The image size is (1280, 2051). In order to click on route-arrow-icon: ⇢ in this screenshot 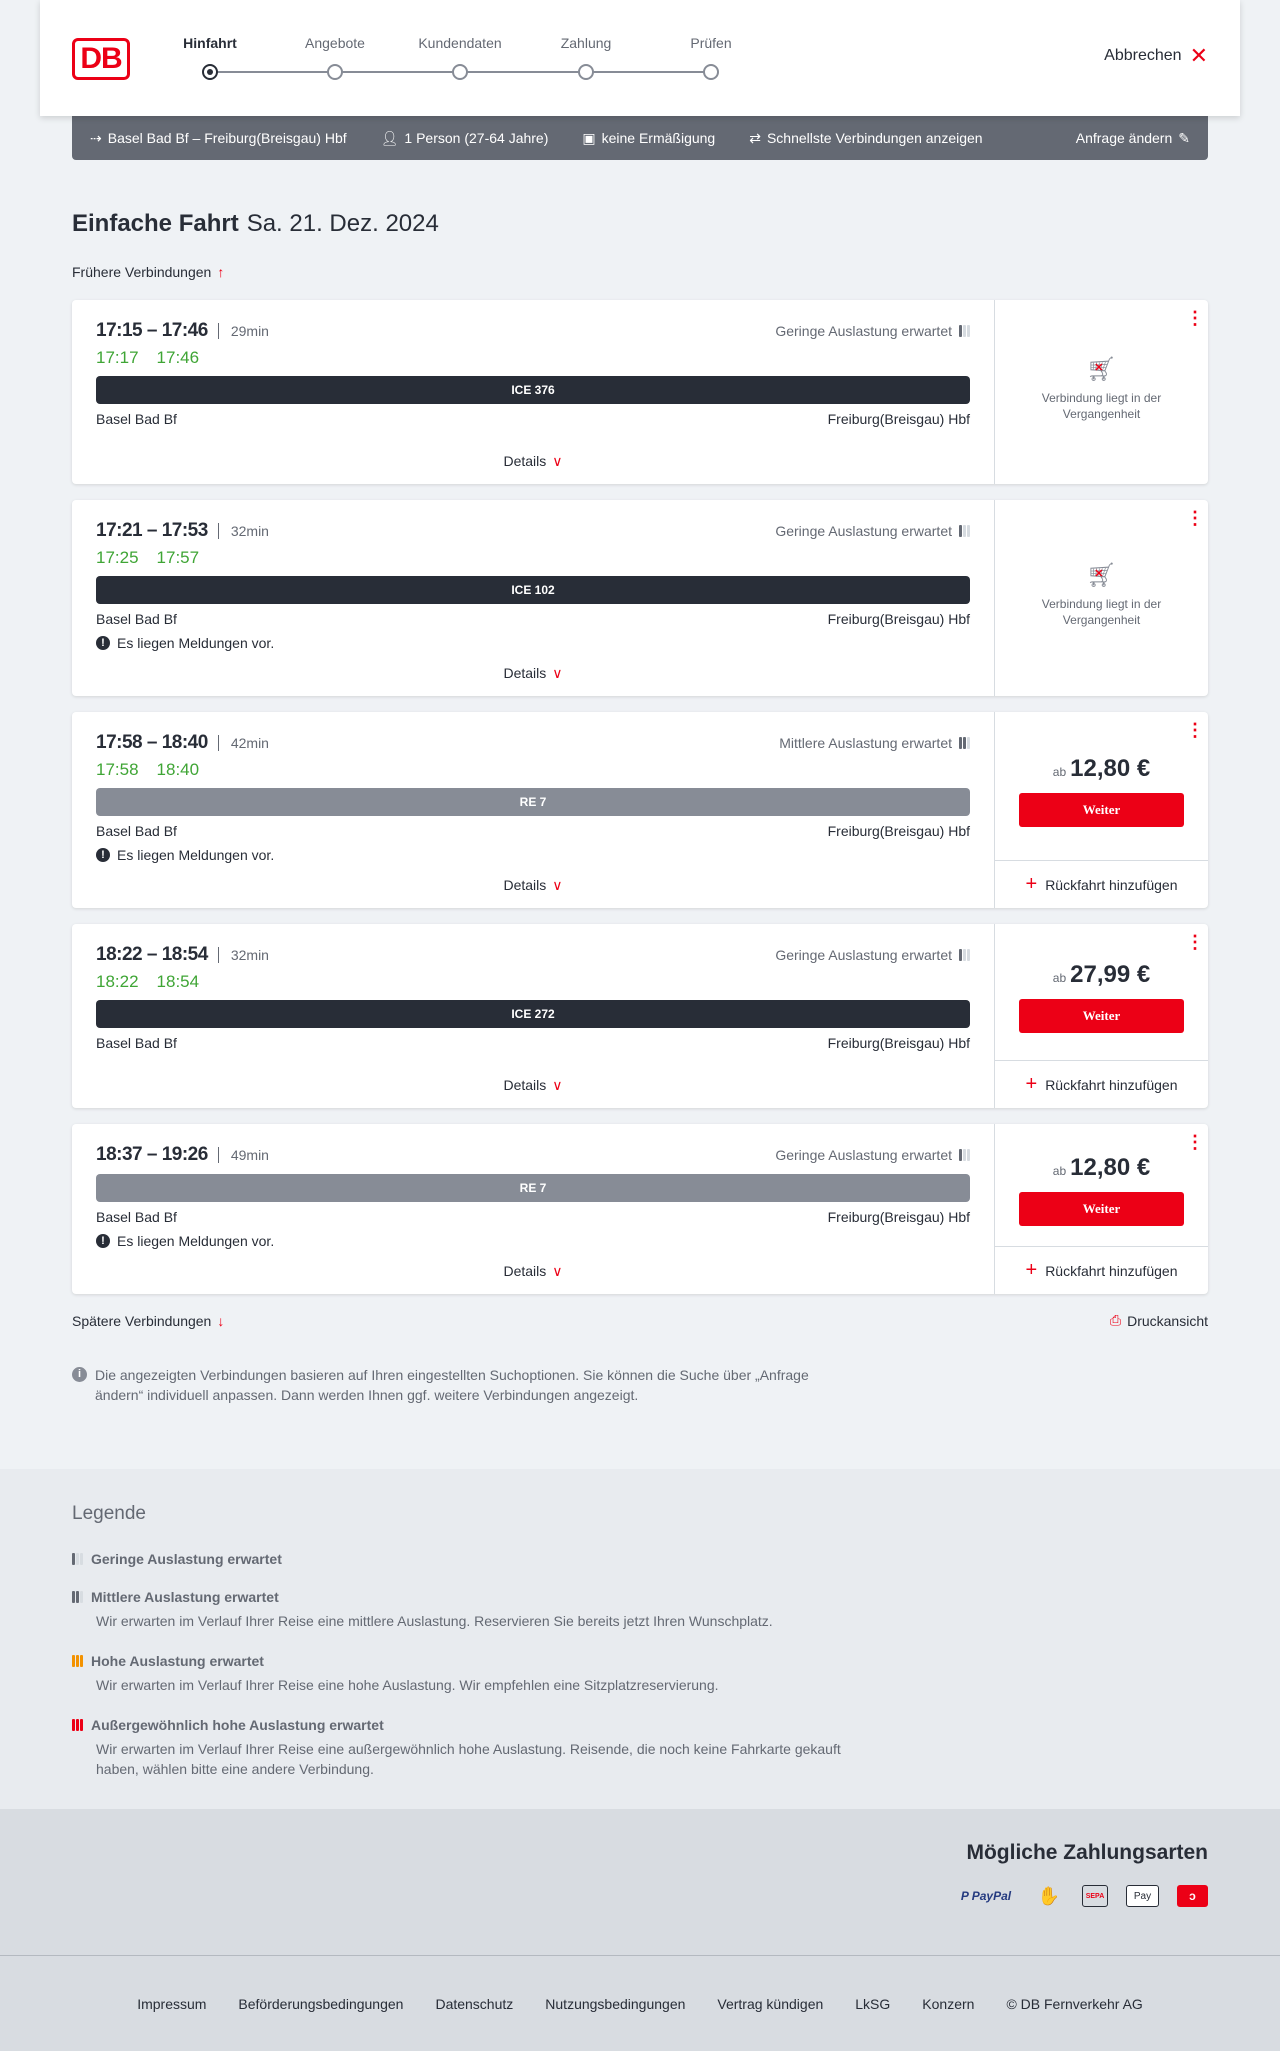, I will do `click(96, 137)`.